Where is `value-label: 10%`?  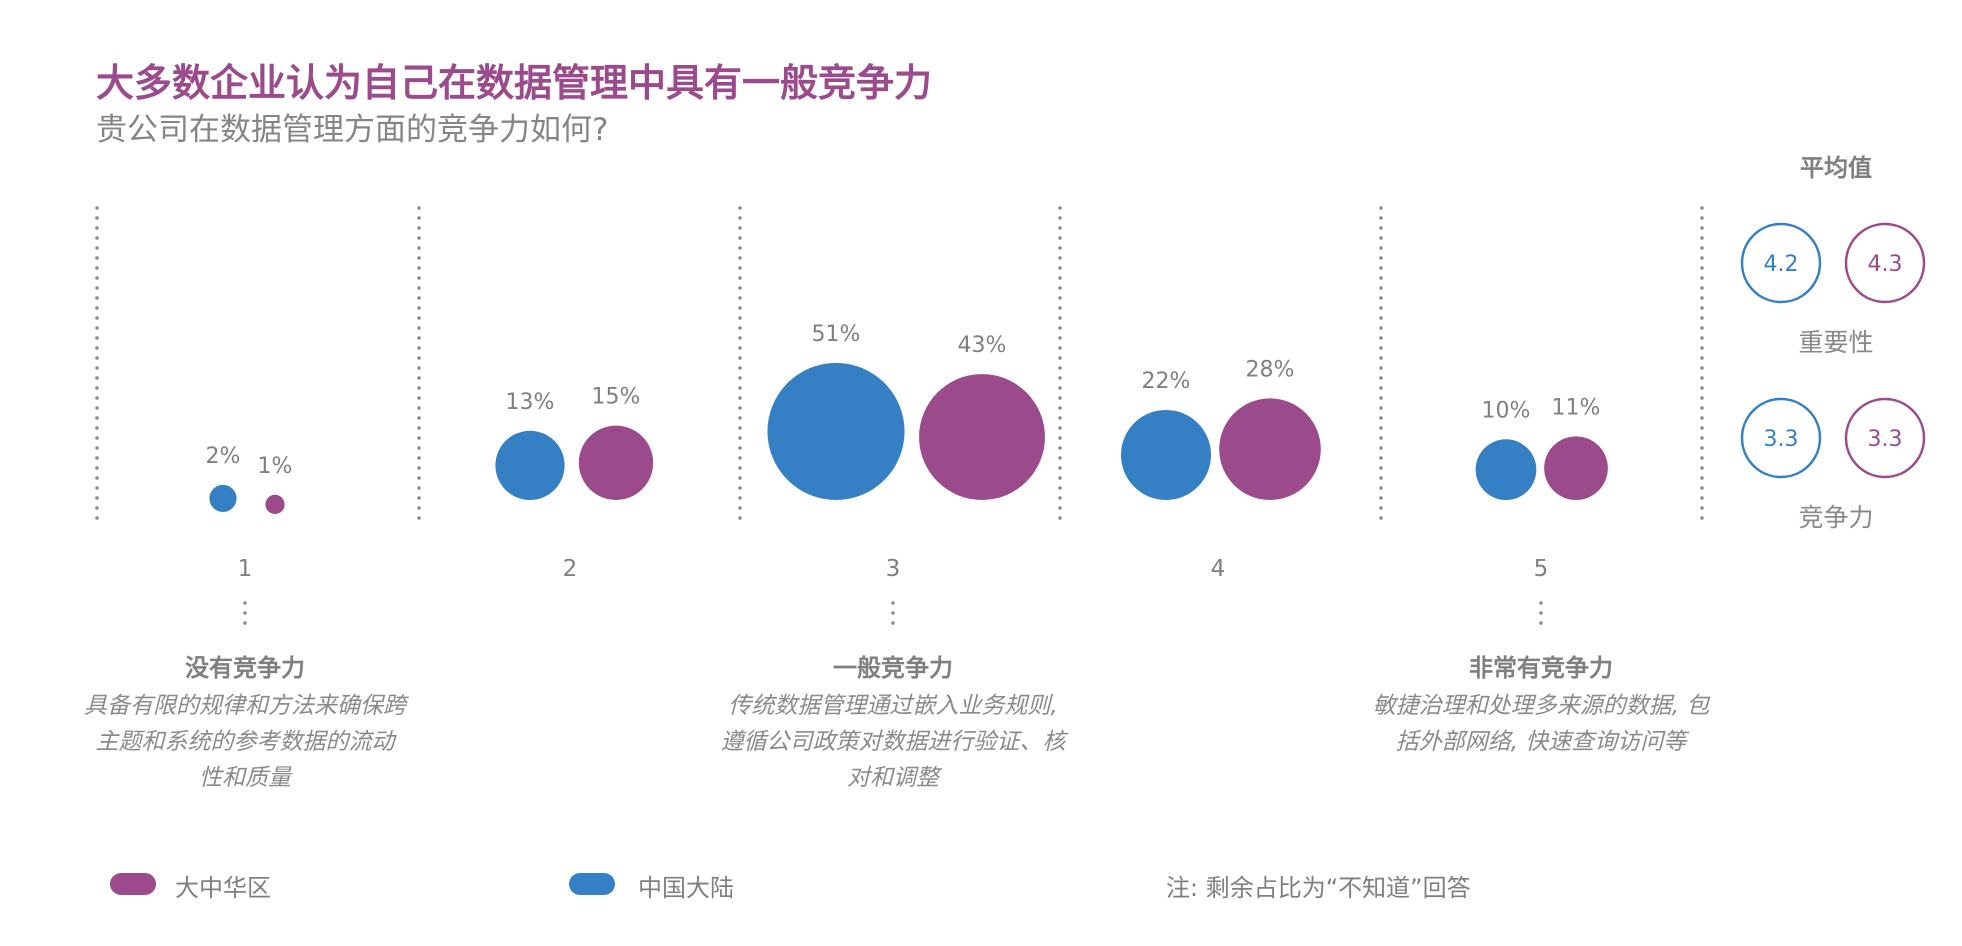 value-label: 10% is located at coordinates (1506, 410).